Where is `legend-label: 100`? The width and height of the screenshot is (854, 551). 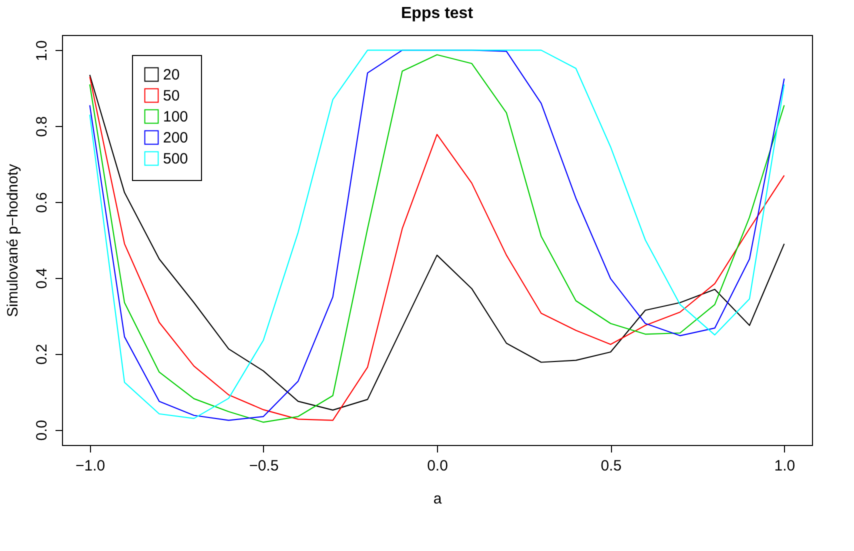 legend-label: 100 is located at coordinates (175, 117).